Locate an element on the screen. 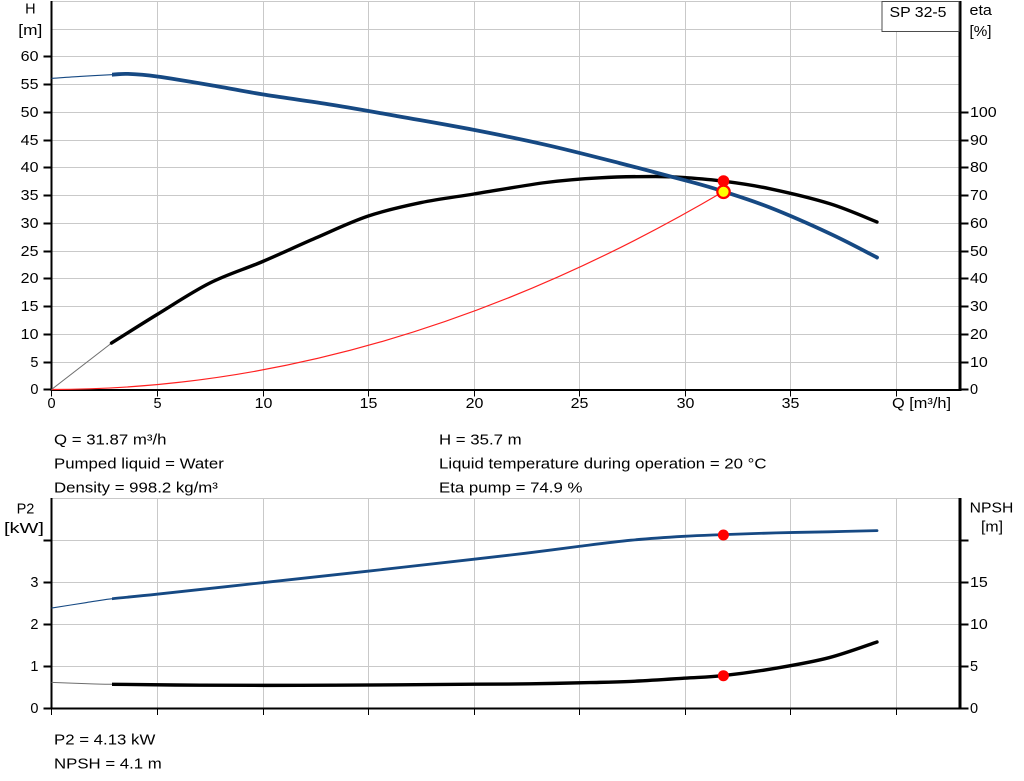  svg-text: NPSH is located at coordinates (992, 509).